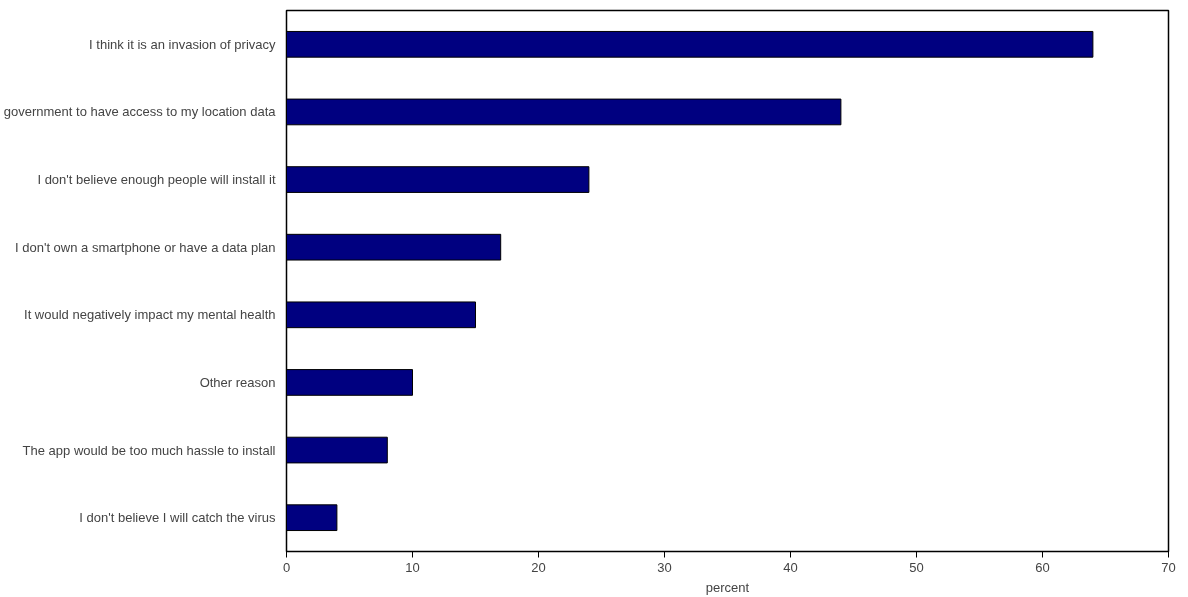 The height and width of the screenshot is (597, 1188). I want to click on y-tick-label: I don't believe enough people will install it, so click(156, 180).